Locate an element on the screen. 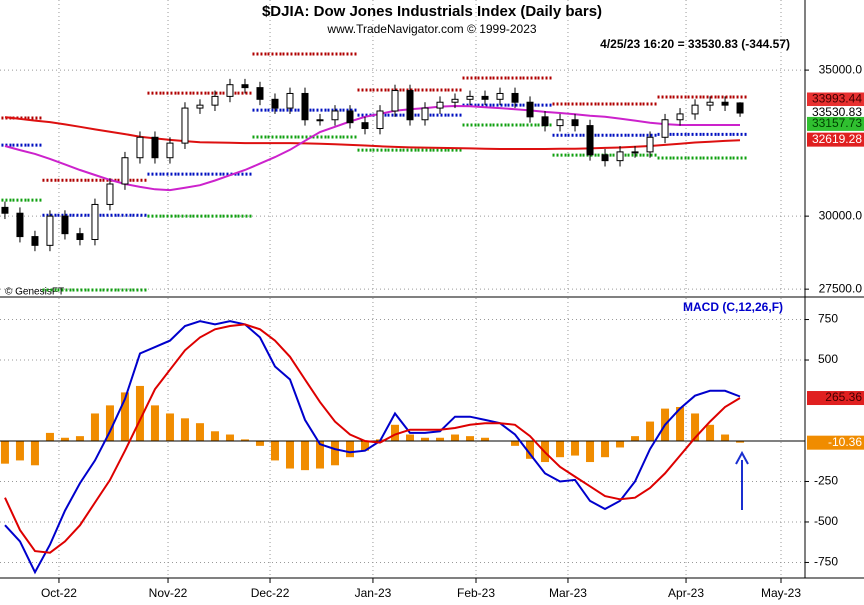  last-value-label: 33993.44 is located at coordinates (837, 99).